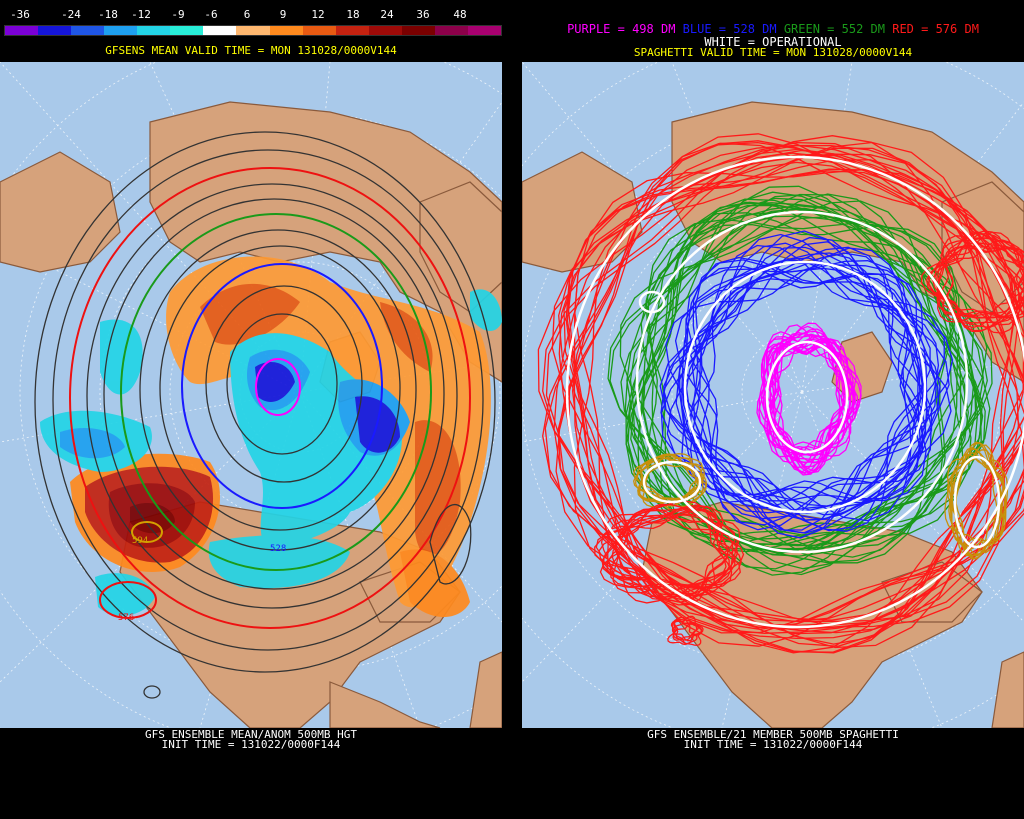 Image resolution: width=1024 pixels, height=819 pixels. What do you see at coordinates (834, 29) in the screenshot?
I see `legend-green: GREEN = 552 DM` at bounding box center [834, 29].